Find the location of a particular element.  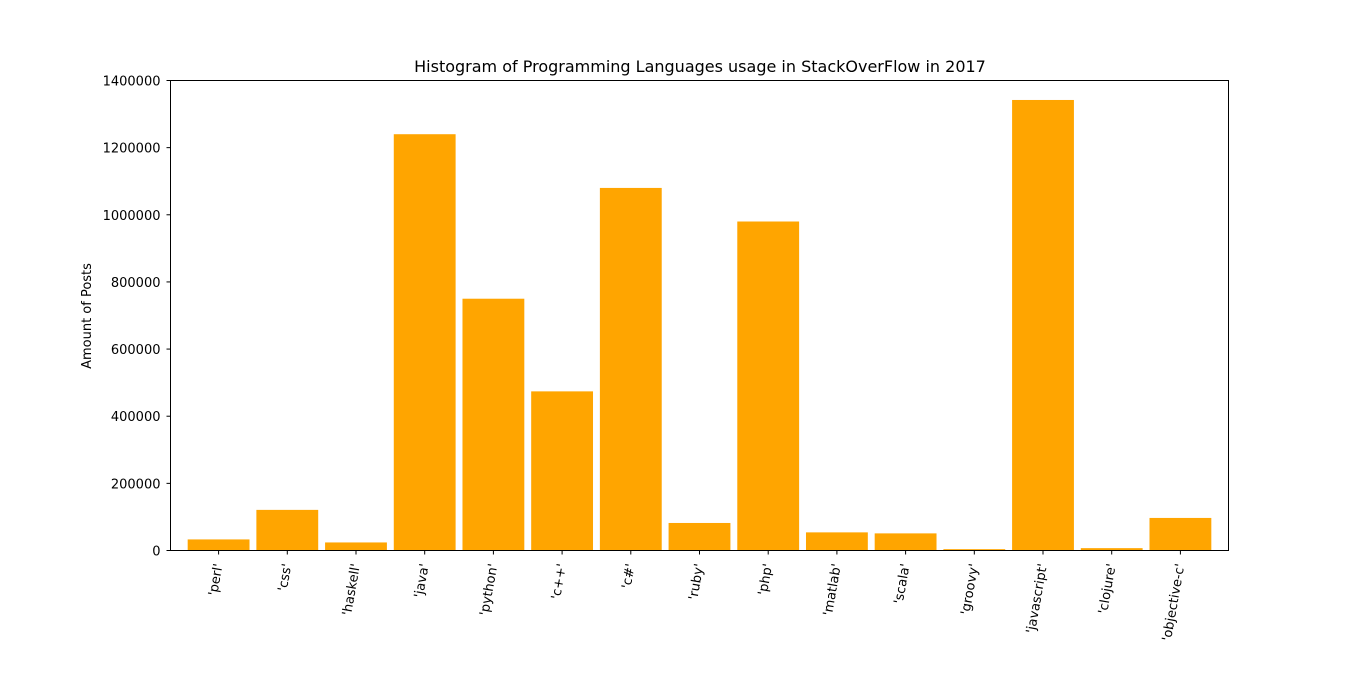

bar-scala is located at coordinates (905, 542).